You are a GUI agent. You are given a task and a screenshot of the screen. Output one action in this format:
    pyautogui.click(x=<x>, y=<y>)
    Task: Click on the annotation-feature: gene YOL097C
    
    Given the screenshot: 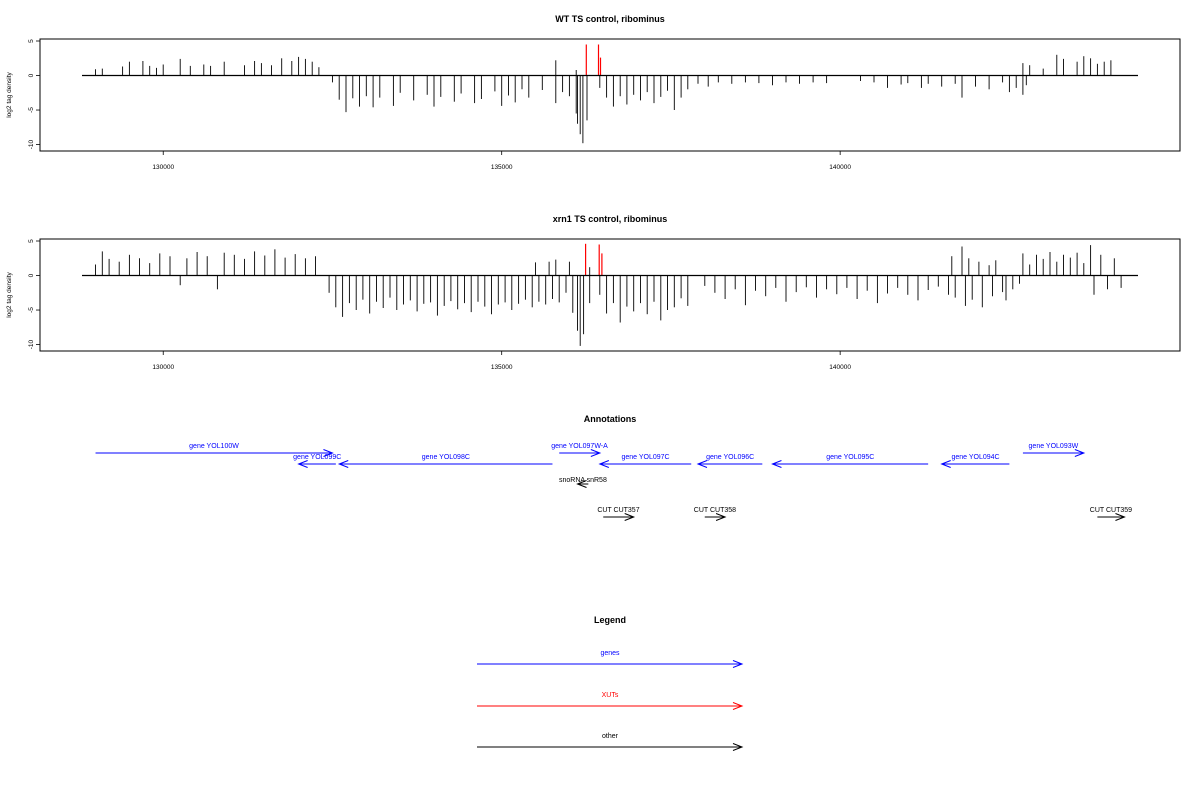 What is the action you would take?
    pyautogui.click(x=645, y=461)
    